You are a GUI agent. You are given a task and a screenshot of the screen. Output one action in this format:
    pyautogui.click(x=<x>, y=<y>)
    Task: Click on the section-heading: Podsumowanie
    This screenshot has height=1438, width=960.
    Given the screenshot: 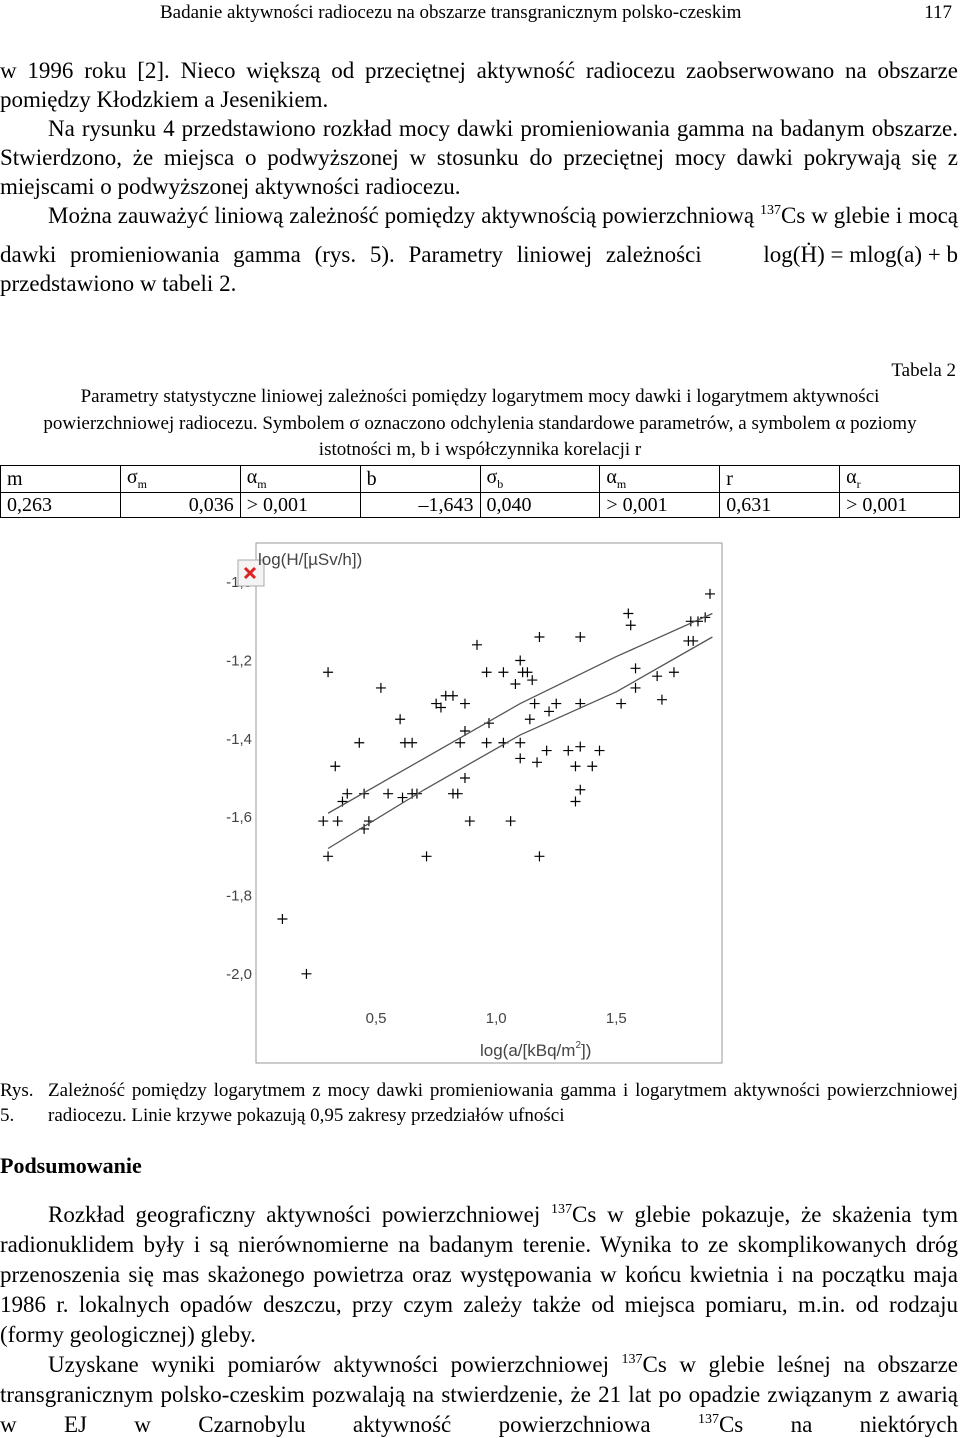 What is the action you would take?
    pyautogui.click(x=71, y=1165)
    